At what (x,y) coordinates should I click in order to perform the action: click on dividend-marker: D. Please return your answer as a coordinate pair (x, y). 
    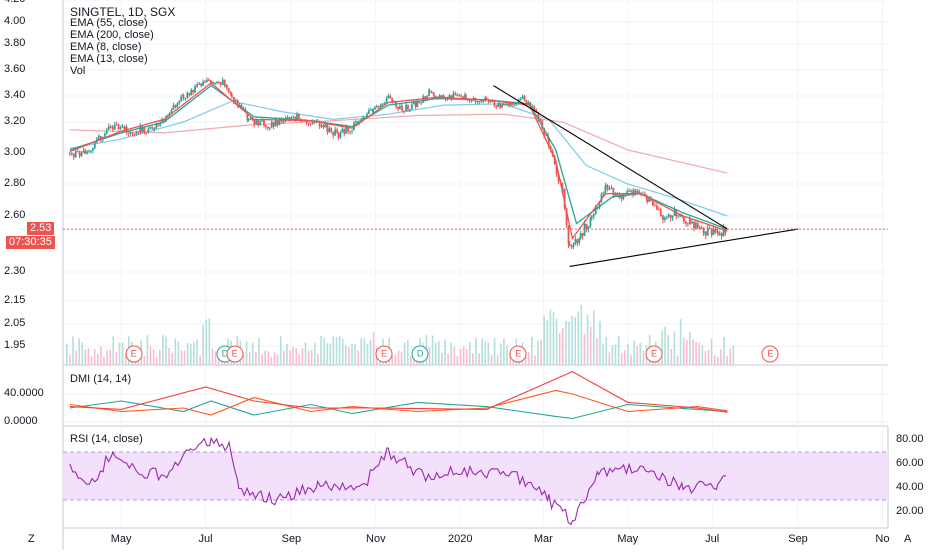
    Looking at the image, I should click on (420, 354).